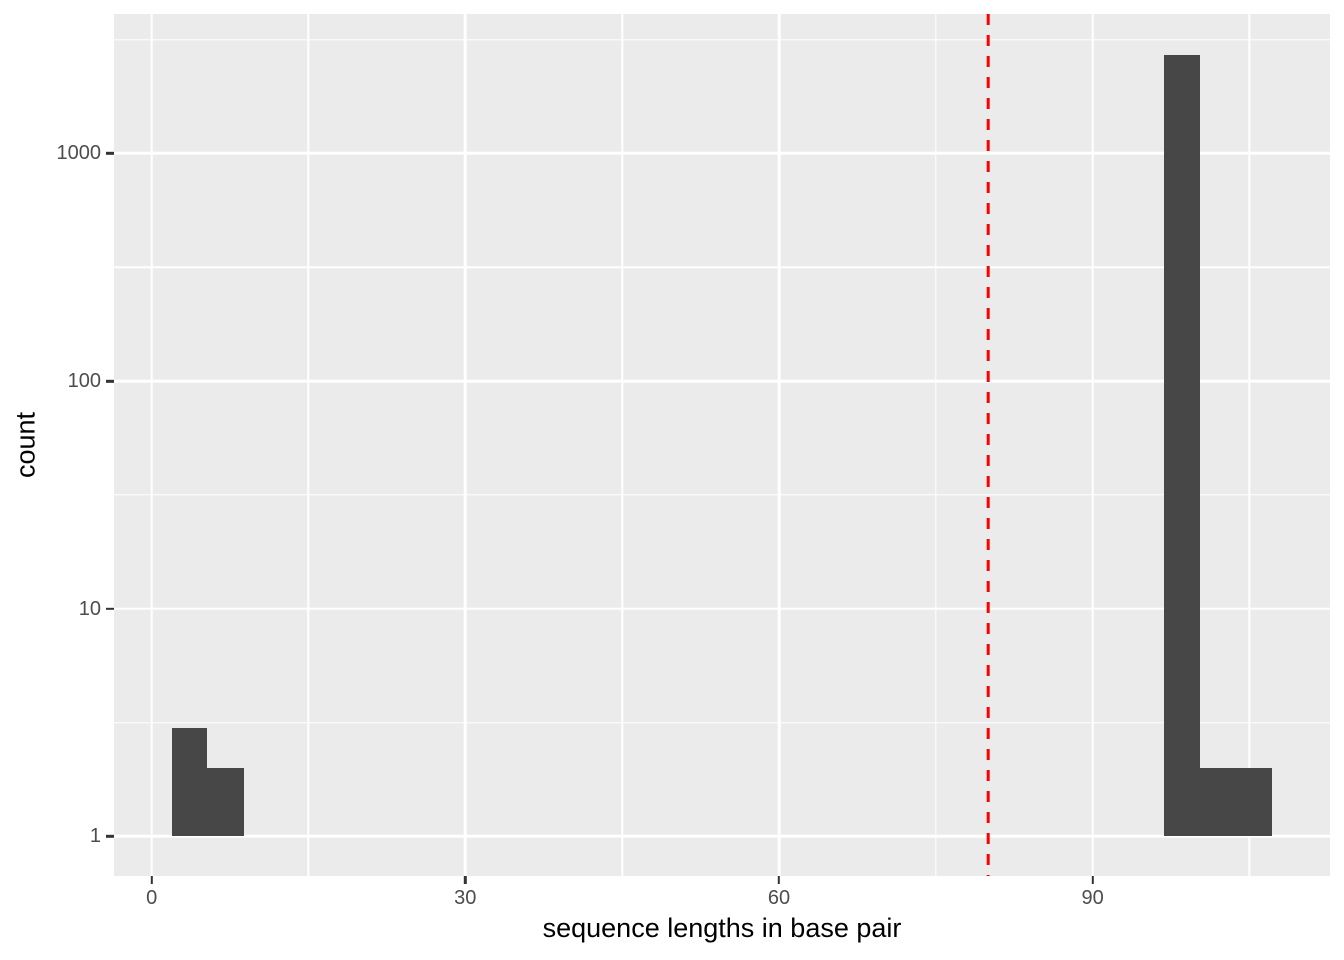  I want to click on x-tick-label: 90, so click(1092, 898).